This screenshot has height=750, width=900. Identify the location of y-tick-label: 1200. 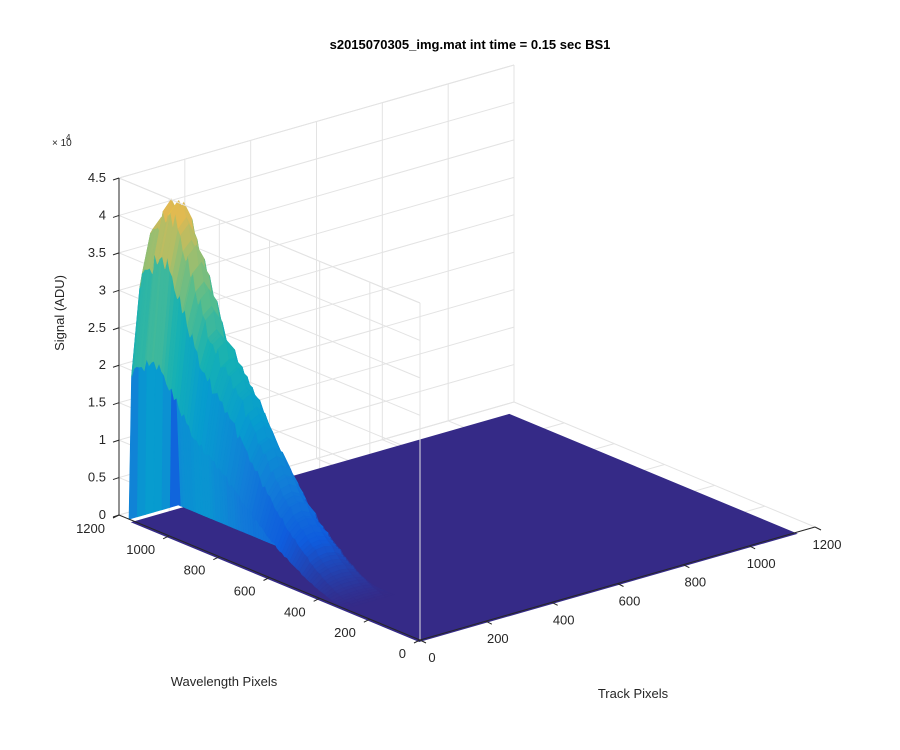
(90, 528).